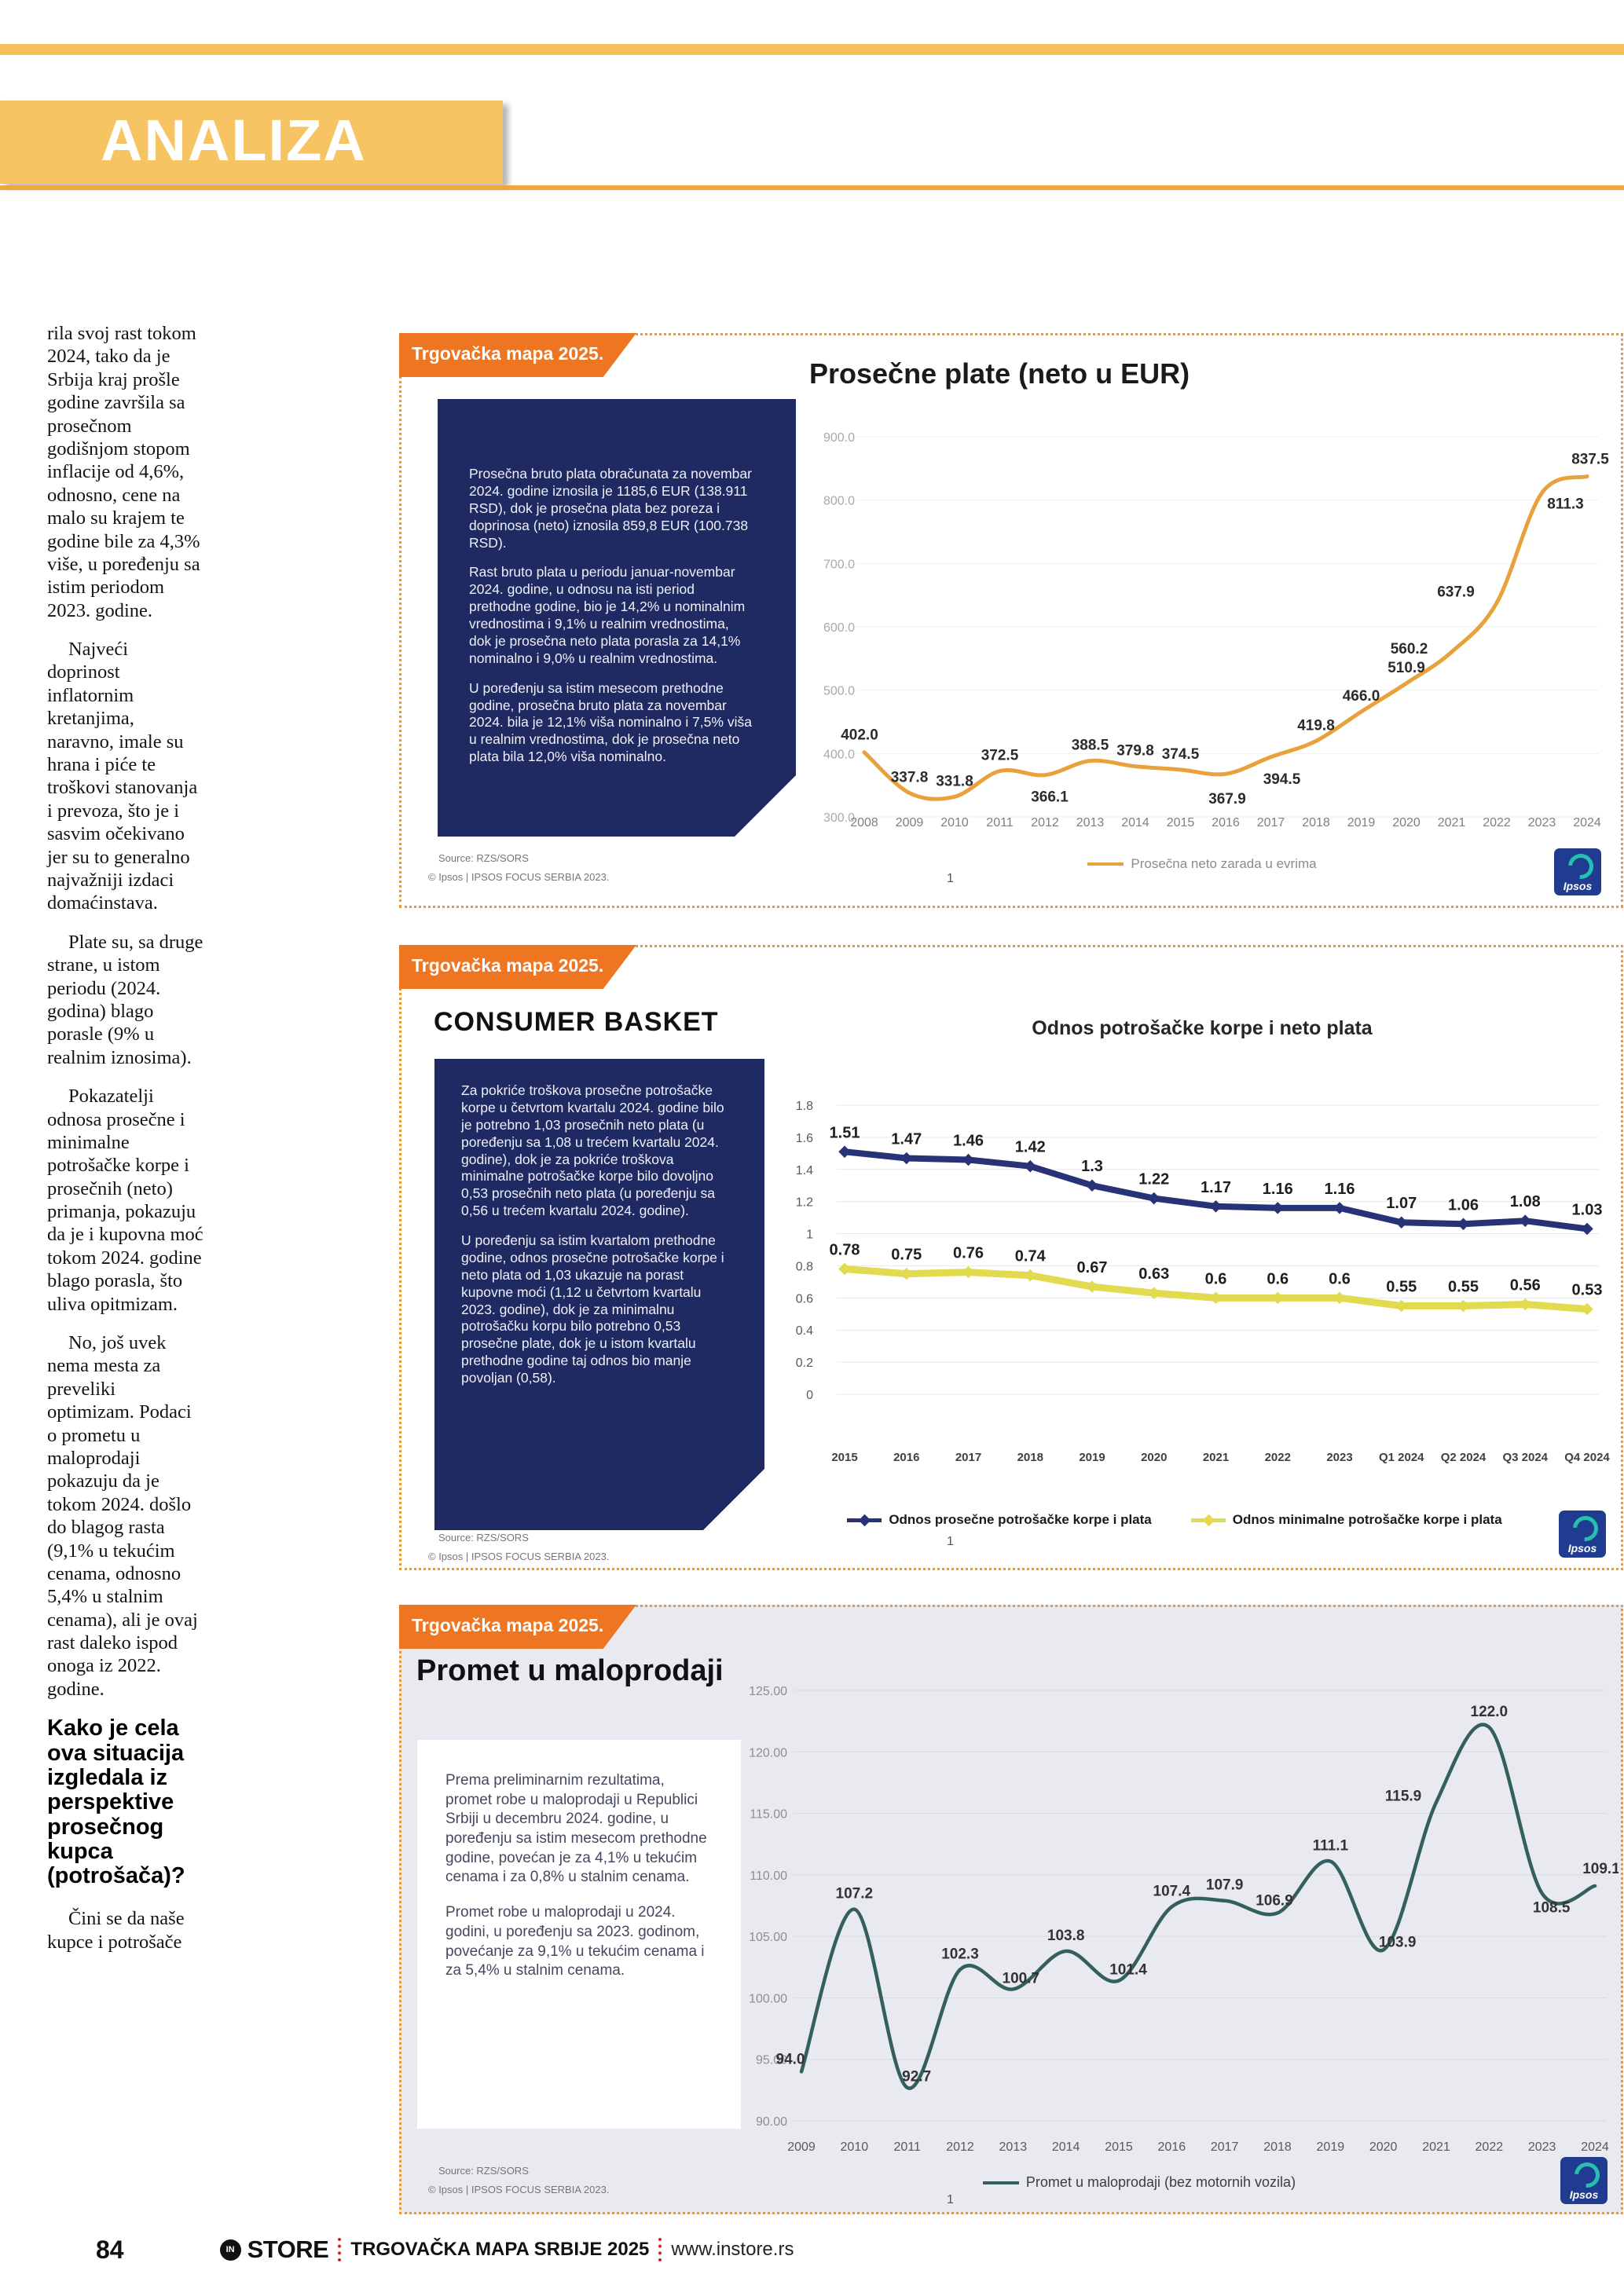 Image resolution: width=1624 pixels, height=2296 pixels. I want to click on store-logo-text: STORE, so click(288, 2249).